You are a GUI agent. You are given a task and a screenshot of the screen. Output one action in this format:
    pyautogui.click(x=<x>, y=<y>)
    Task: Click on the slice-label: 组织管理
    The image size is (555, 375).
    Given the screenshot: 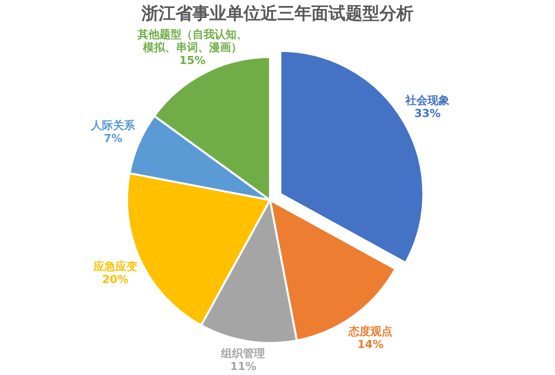 What is the action you would take?
    pyautogui.click(x=243, y=353)
    